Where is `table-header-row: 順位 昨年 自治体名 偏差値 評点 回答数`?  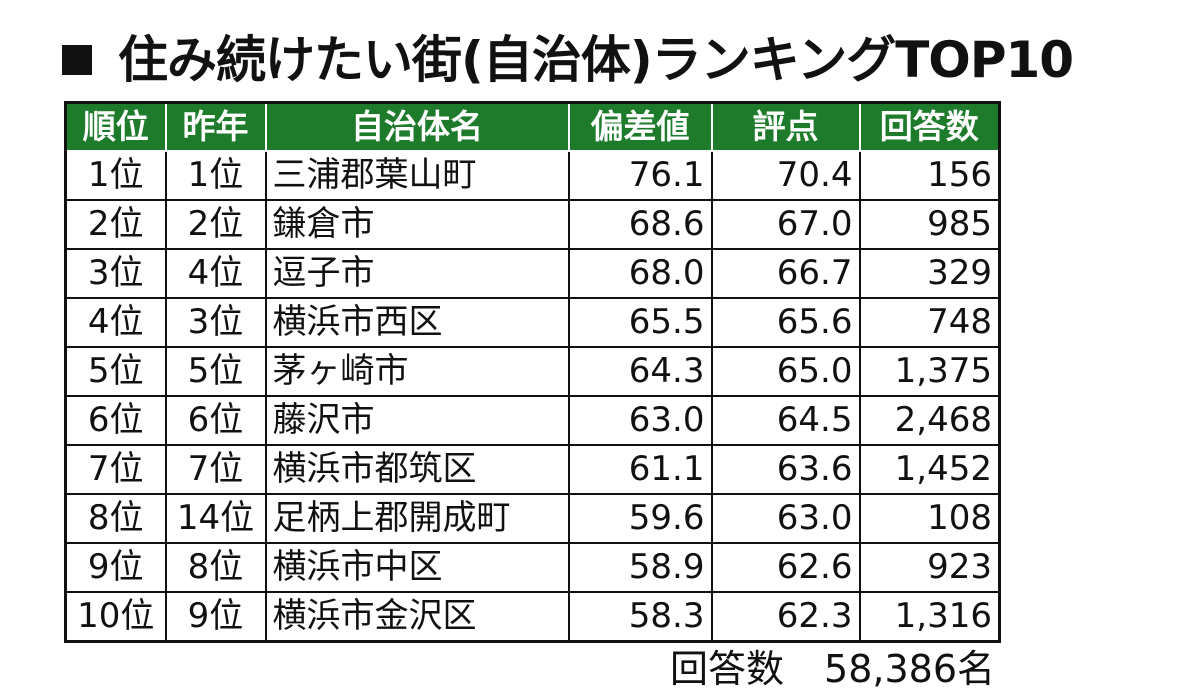
table-header-row: 順位 昨年 自治体名 偏差値 評点 回答数 is located at coordinates (532, 126).